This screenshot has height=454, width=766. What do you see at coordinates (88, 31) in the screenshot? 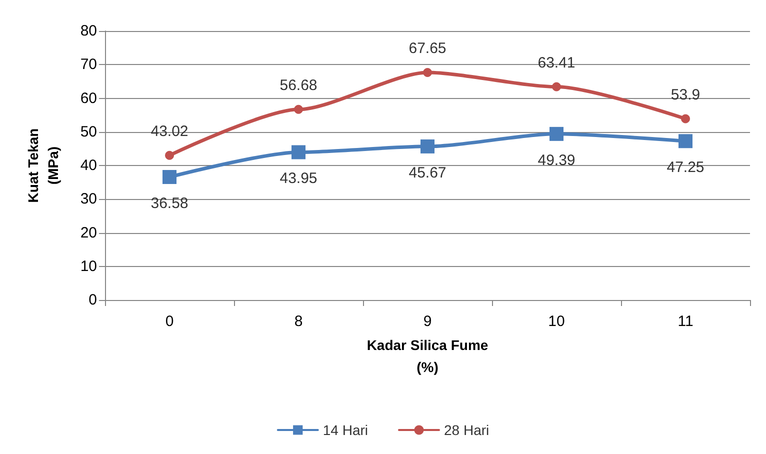
I see `y-tick-label: 80` at bounding box center [88, 31].